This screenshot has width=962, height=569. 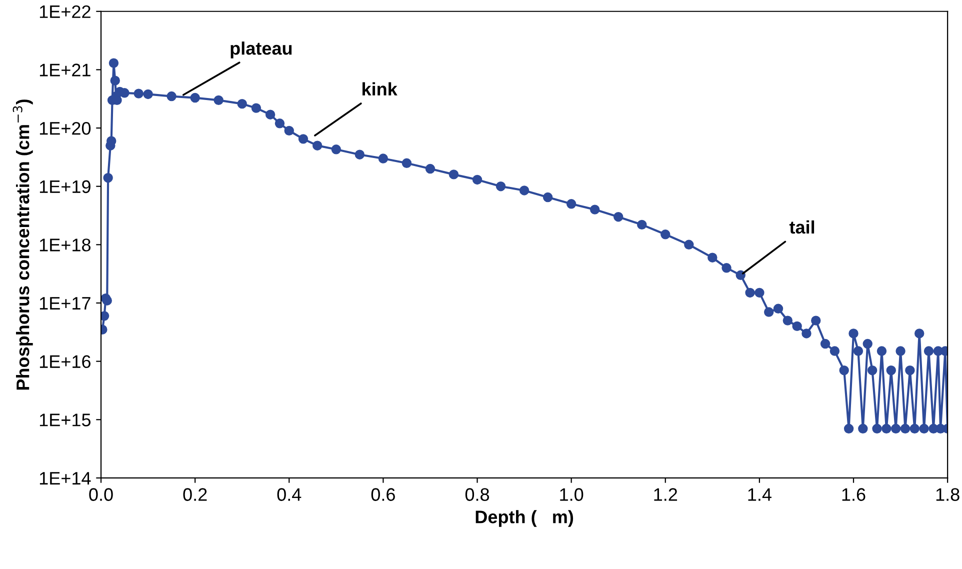 What do you see at coordinates (261, 50) in the screenshot?
I see `annotation: plateau` at bounding box center [261, 50].